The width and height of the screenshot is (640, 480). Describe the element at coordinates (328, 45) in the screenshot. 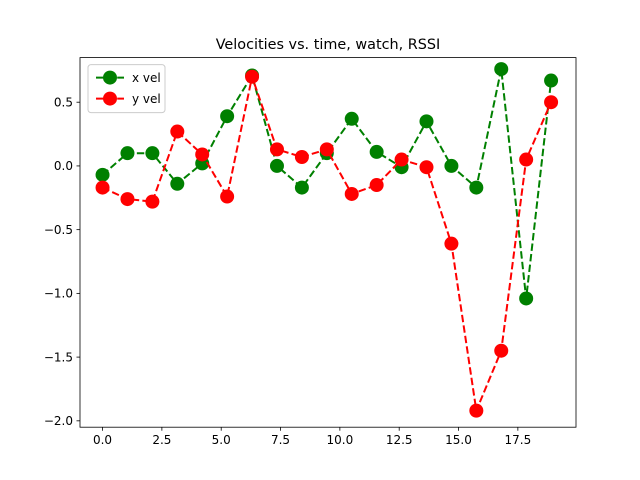

I see `chart-title: Velocities vs. time, watch, RSSI` at that location.